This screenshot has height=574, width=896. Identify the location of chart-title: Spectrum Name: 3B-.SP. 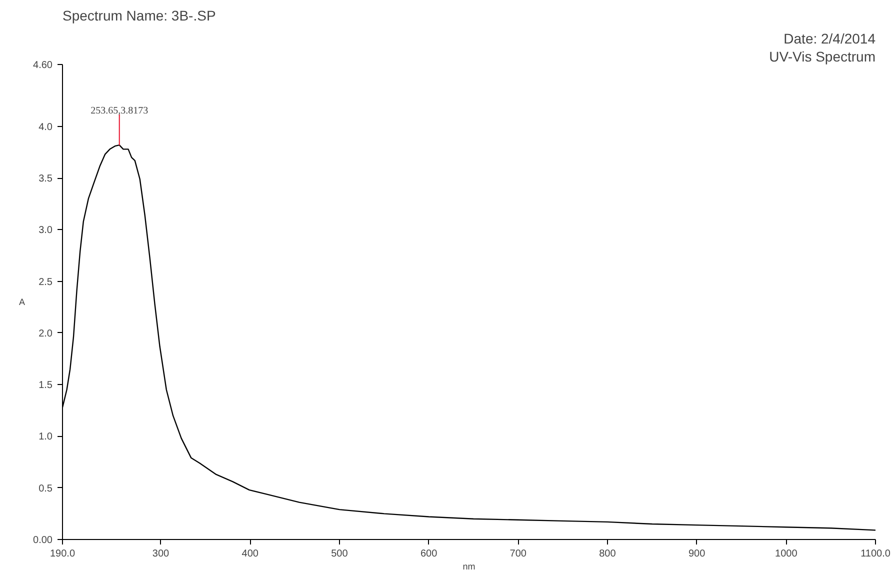
(139, 16).